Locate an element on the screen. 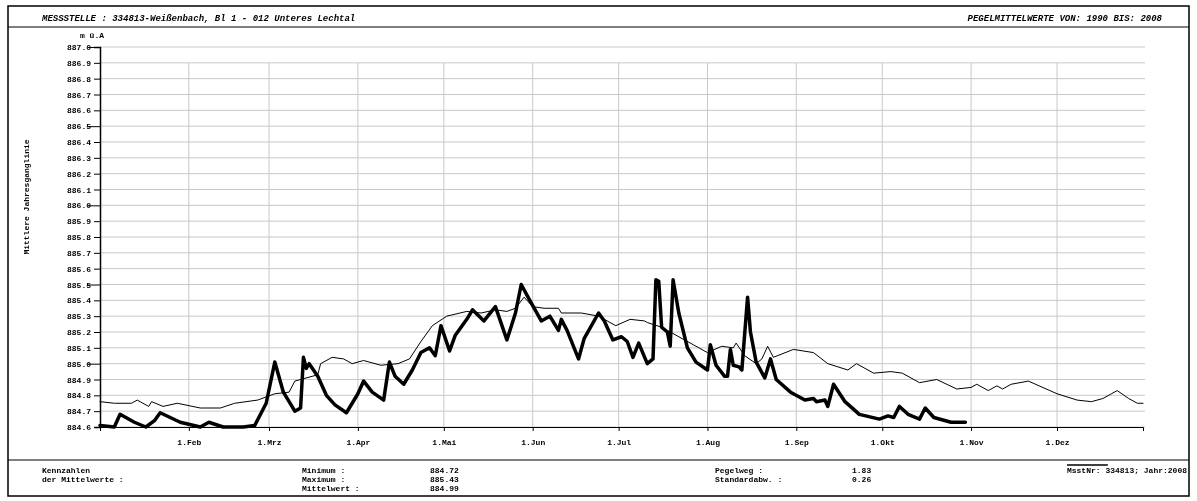 The width and height of the screenshot is (1197, 501). y-tick-label: 886.8 is located at coordinates (79, 79).